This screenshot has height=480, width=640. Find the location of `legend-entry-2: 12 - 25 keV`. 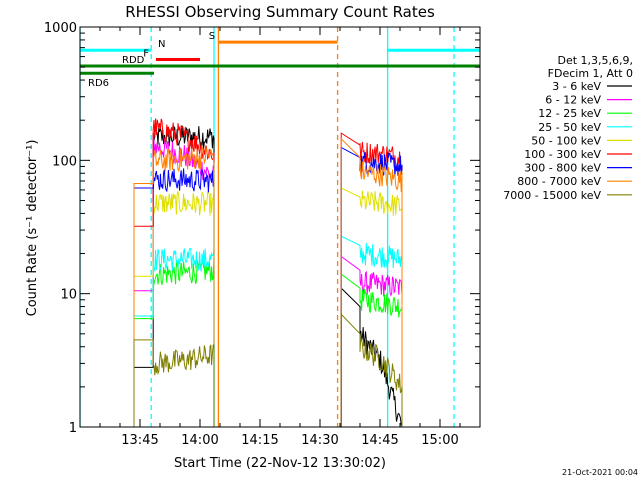

legend-entry-2: 12 - 25 keV is located at coordinates (569, 113).